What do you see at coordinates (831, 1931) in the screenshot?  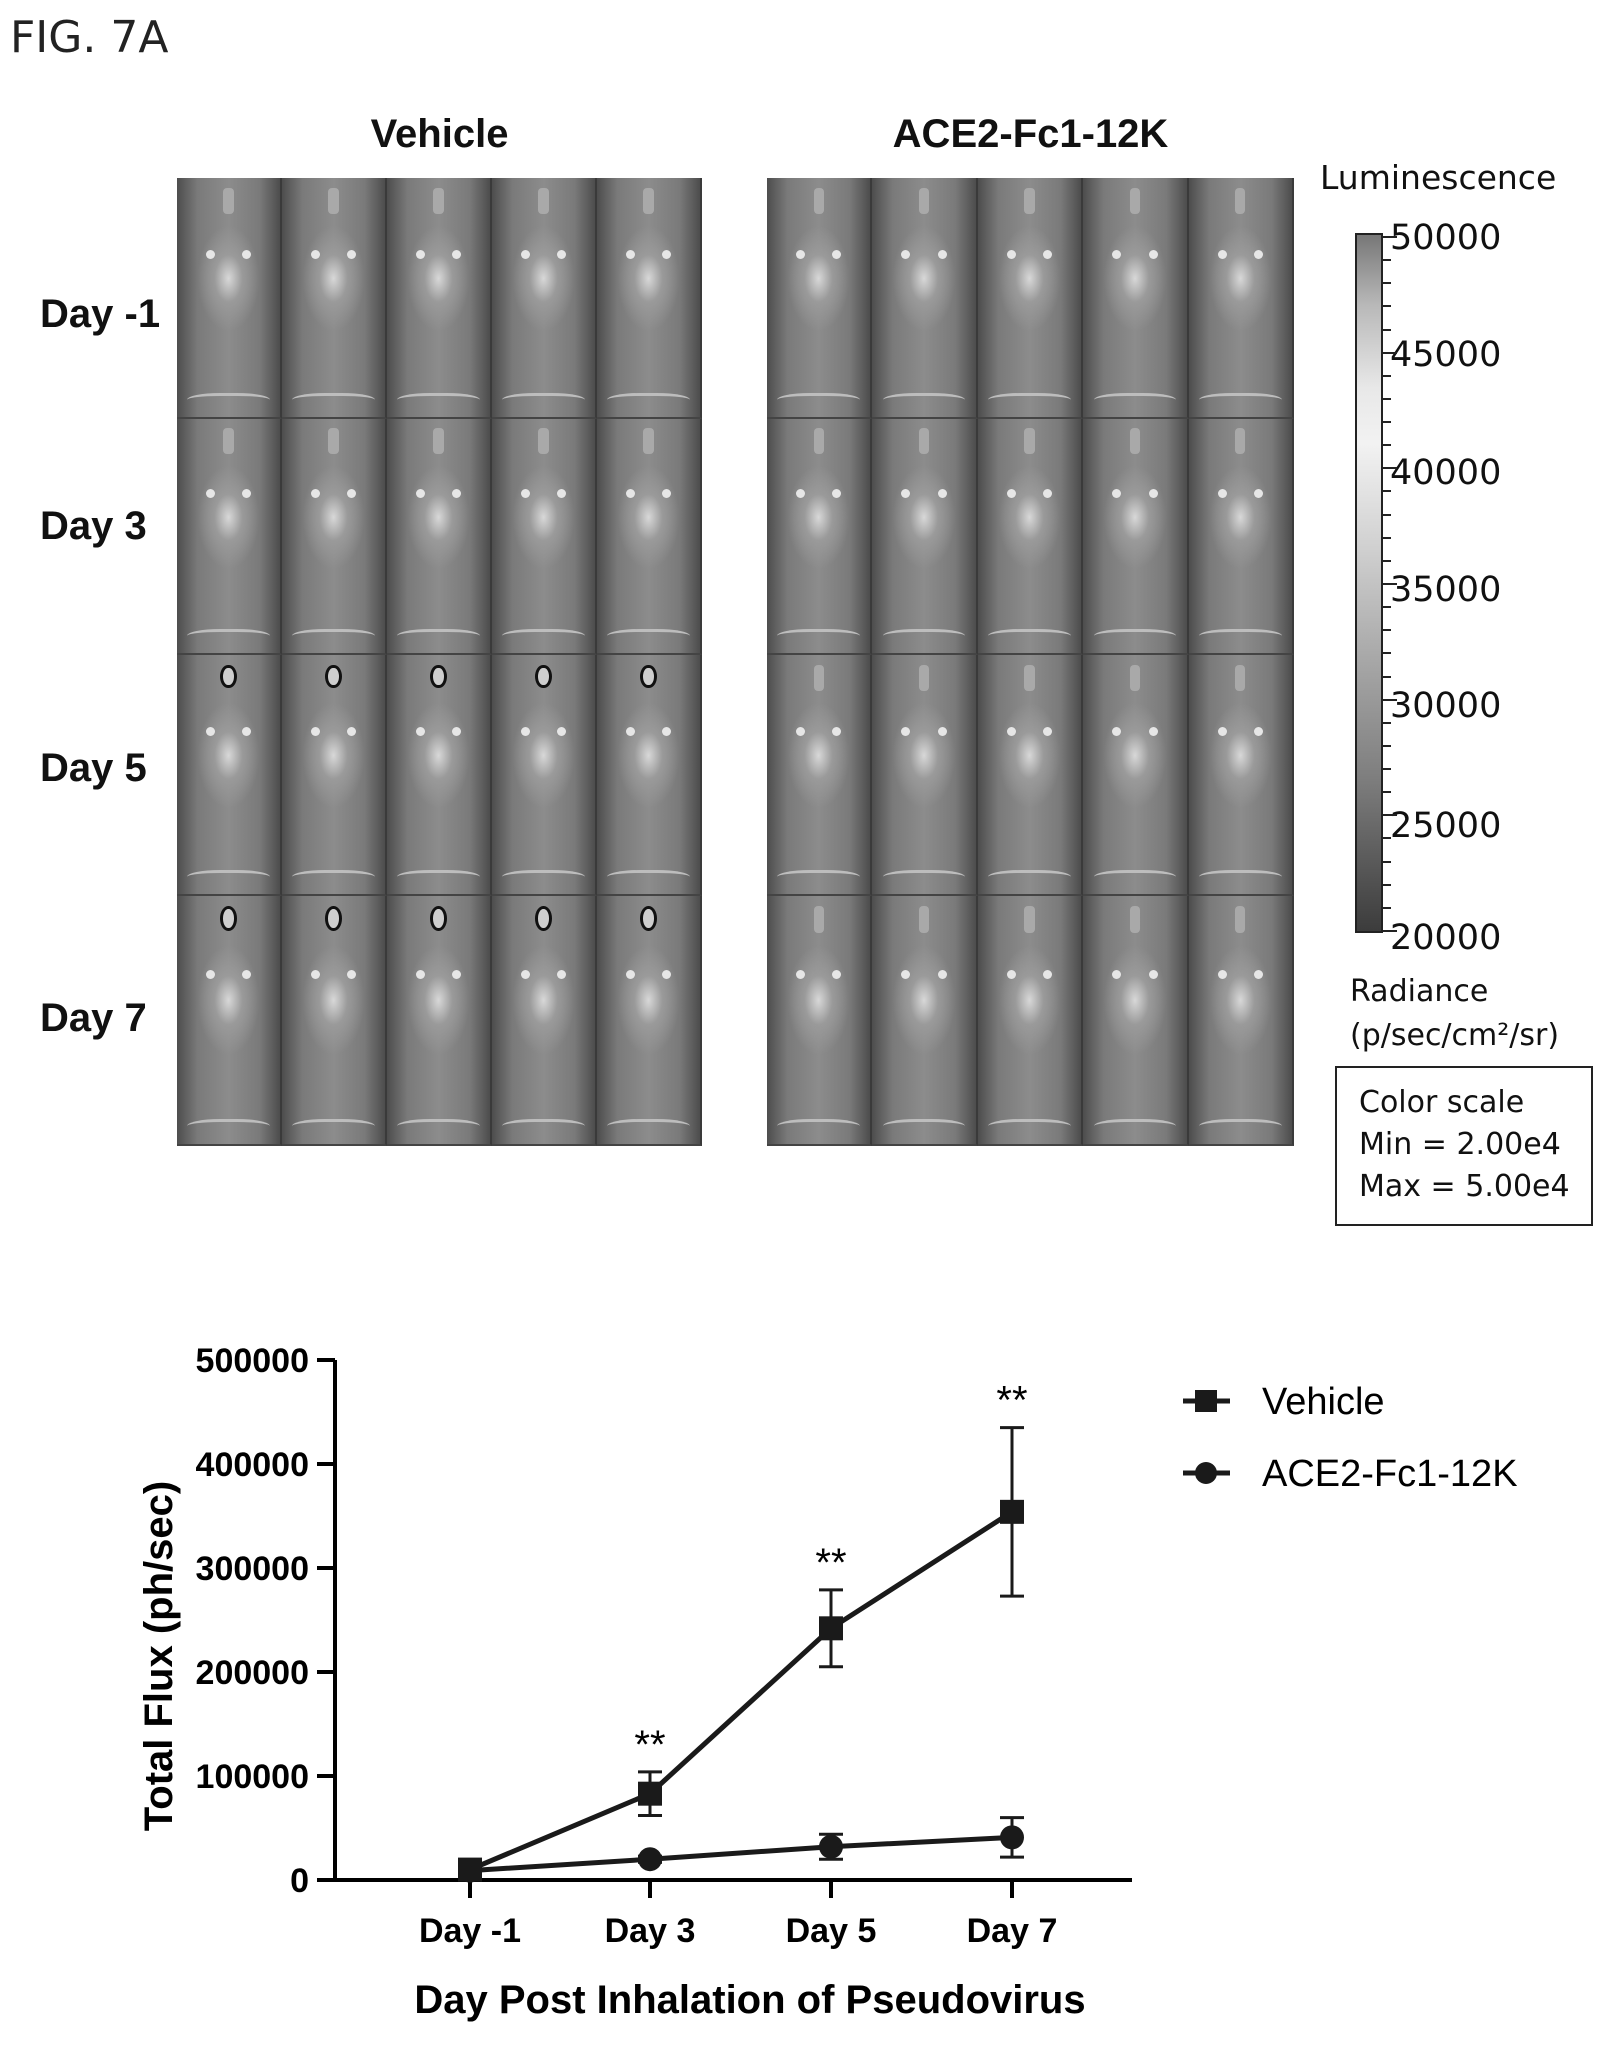 I see `x-tick-label: Day 5` at bounding box center [831, 1931].